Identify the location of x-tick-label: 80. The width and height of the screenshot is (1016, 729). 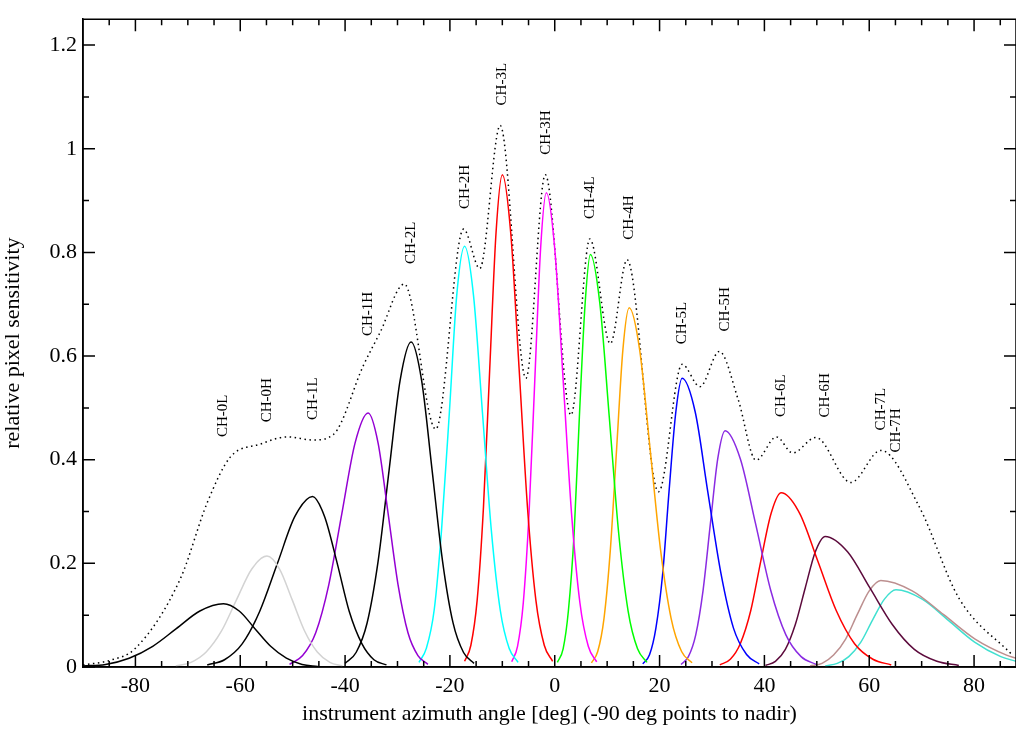
(974, 684).